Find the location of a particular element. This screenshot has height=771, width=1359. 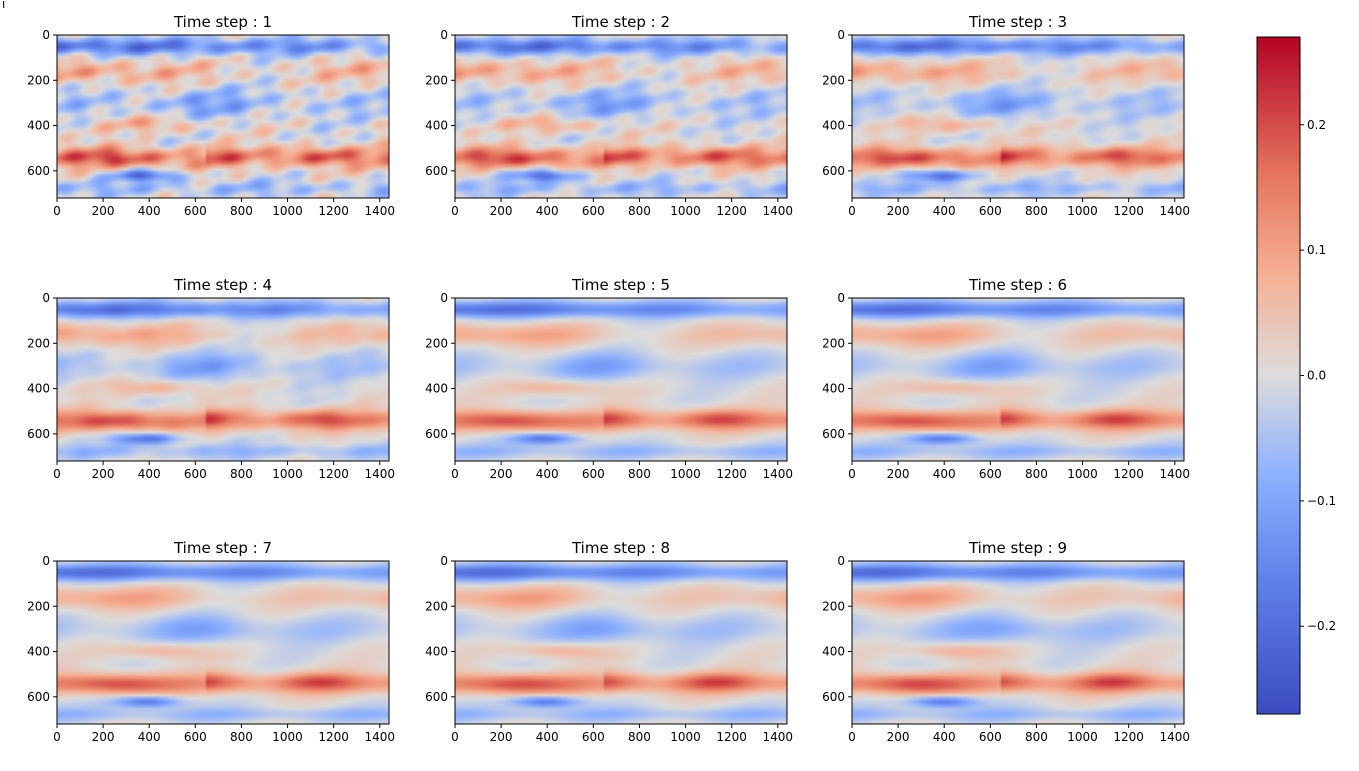

panel-title: Time step : 4 is located at coordinates (222, 285).